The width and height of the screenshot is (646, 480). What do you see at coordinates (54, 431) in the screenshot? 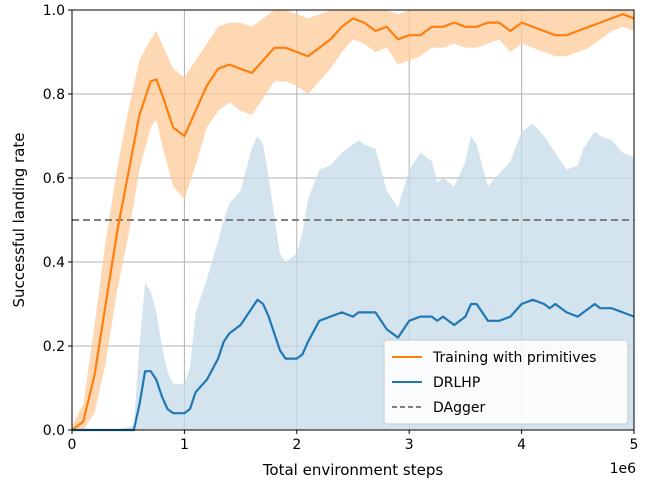
I see `y-tick-label-0: 0.0` at bounding box center [54, 431].